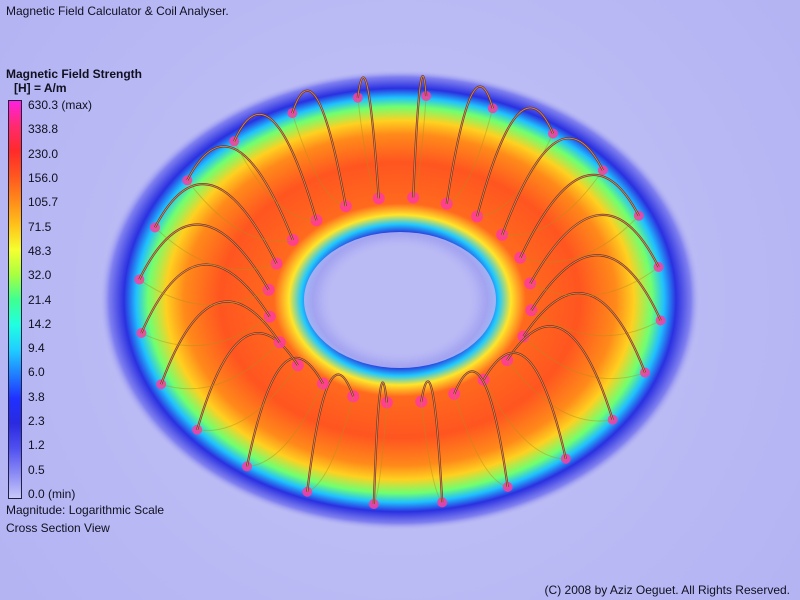 This screenshot has height=600, width=800. Describe the element at coordinates (36, 372) in the screenshot. I see `scale-tick-label: 6.0` at that location.